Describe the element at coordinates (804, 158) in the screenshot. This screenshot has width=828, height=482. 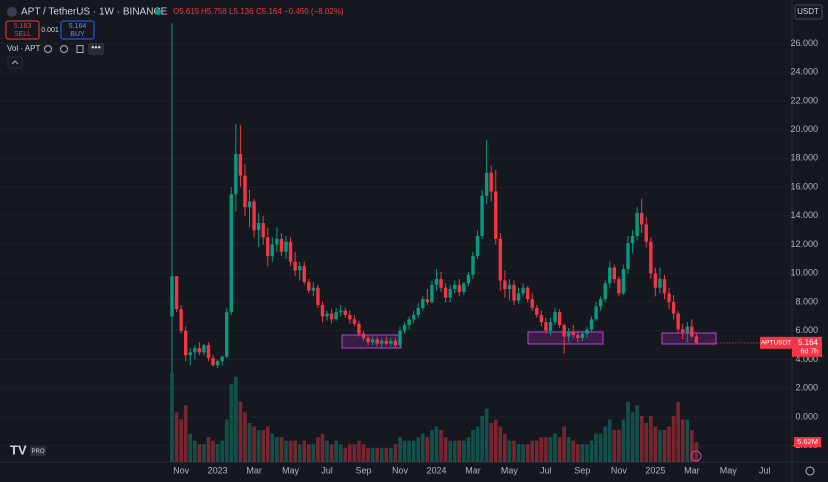
I see `y-tick-label: 18.000` at that location.